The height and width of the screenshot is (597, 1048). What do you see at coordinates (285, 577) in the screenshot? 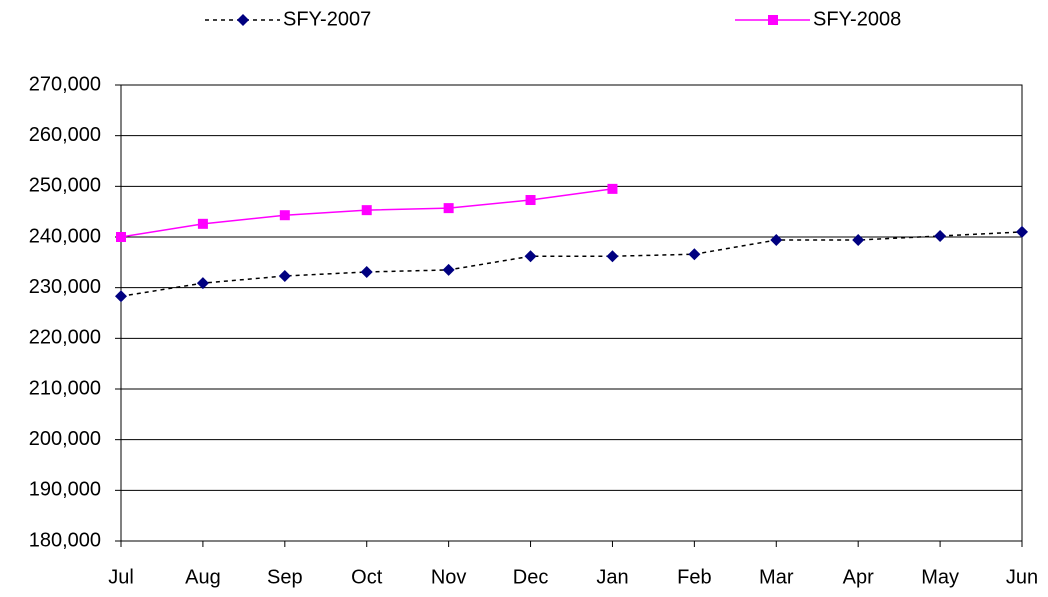
I see `x-tick-label: Sep` at bounding box center [285, 577].